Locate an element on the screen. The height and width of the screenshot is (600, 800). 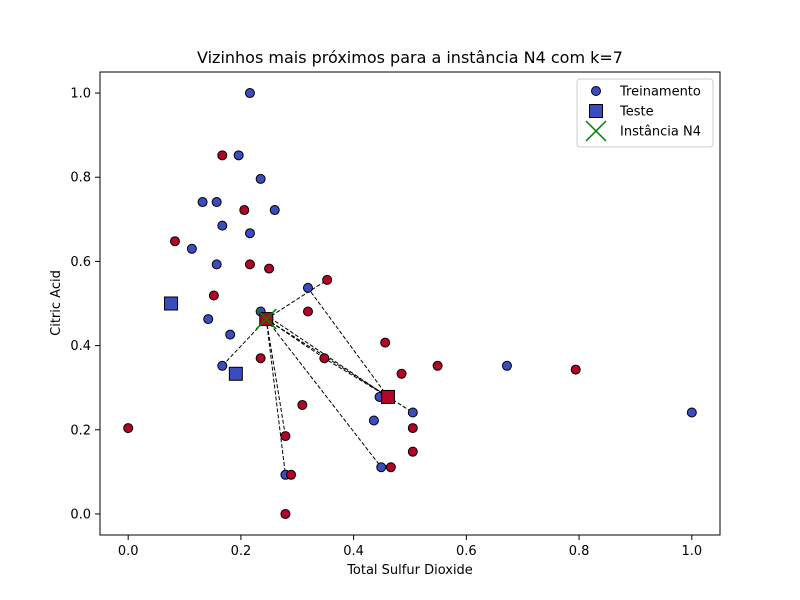
instance-n4-marker is located at coordinates (266, 319).